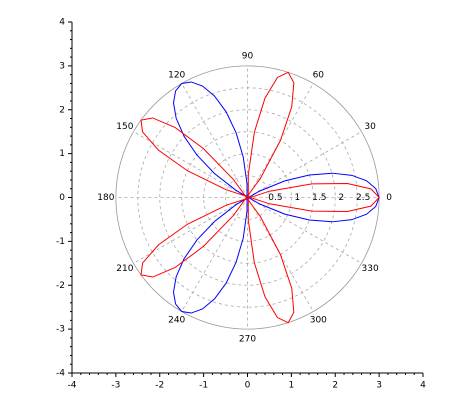 The image size is (469, 403). Describe the element at coordinates (363, 198) in the screenshot. I see `r-tick-label: 2.5` at that location.